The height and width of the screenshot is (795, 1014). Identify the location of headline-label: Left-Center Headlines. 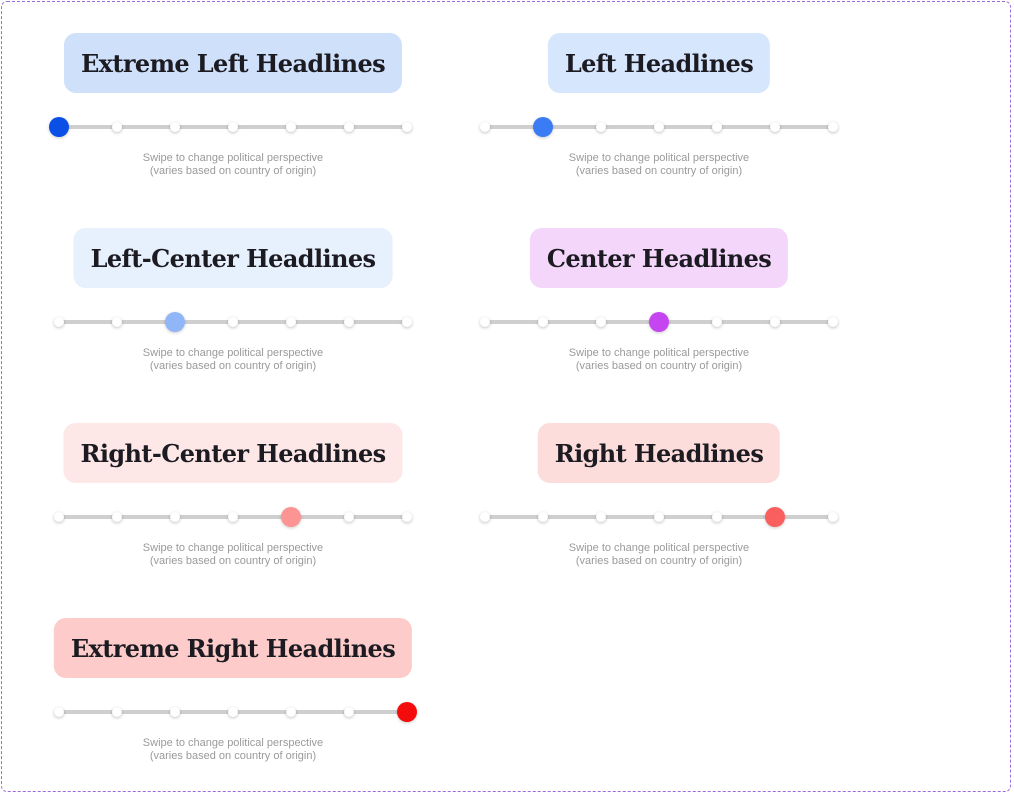
(233, 258).